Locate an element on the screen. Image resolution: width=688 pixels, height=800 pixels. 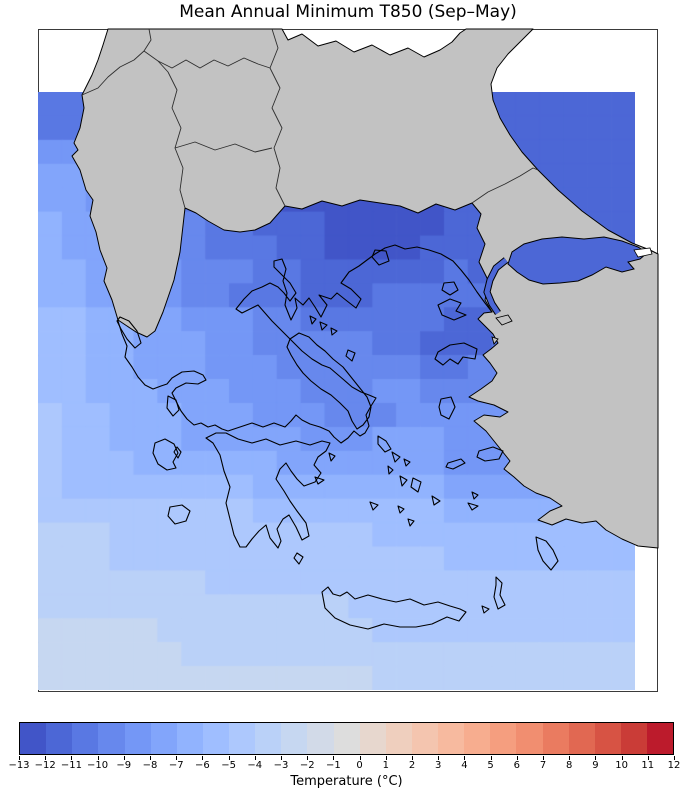
colorbar-tick-label: 5 is located at coordinates (490, 765).